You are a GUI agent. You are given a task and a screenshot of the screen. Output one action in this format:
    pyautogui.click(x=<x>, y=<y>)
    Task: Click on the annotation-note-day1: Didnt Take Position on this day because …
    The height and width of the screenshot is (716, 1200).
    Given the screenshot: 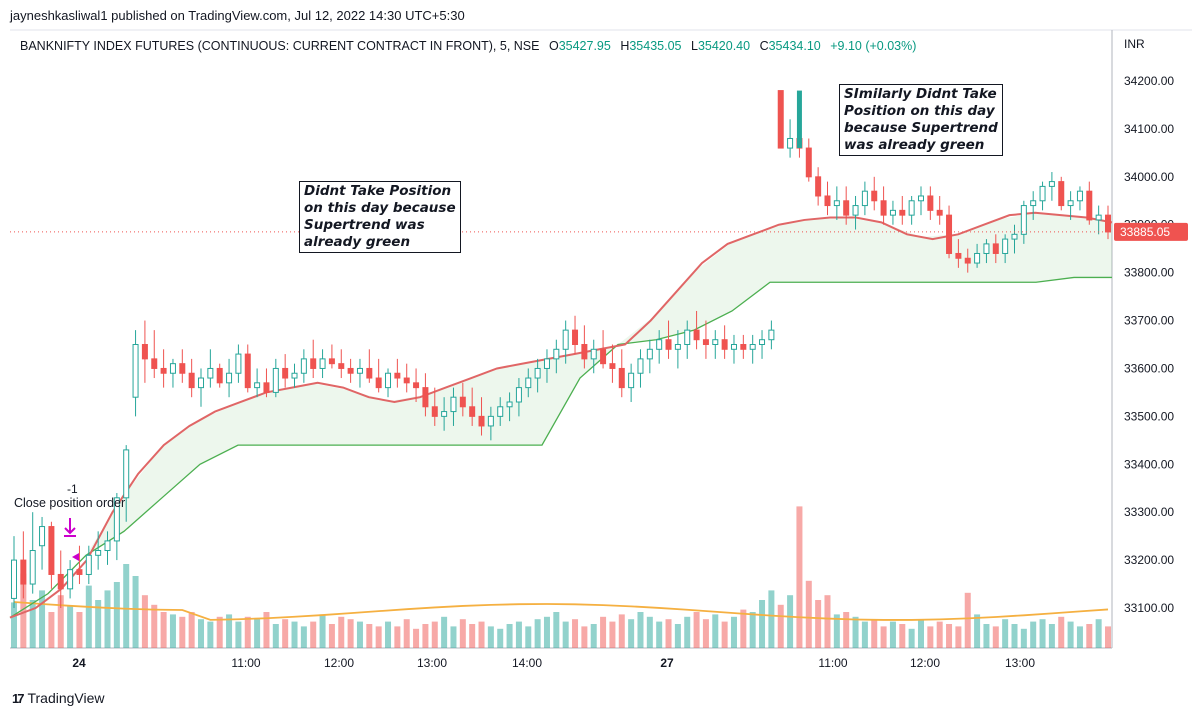 What is the action you would take?
    pyautogui.click(x=380, y=217)
    